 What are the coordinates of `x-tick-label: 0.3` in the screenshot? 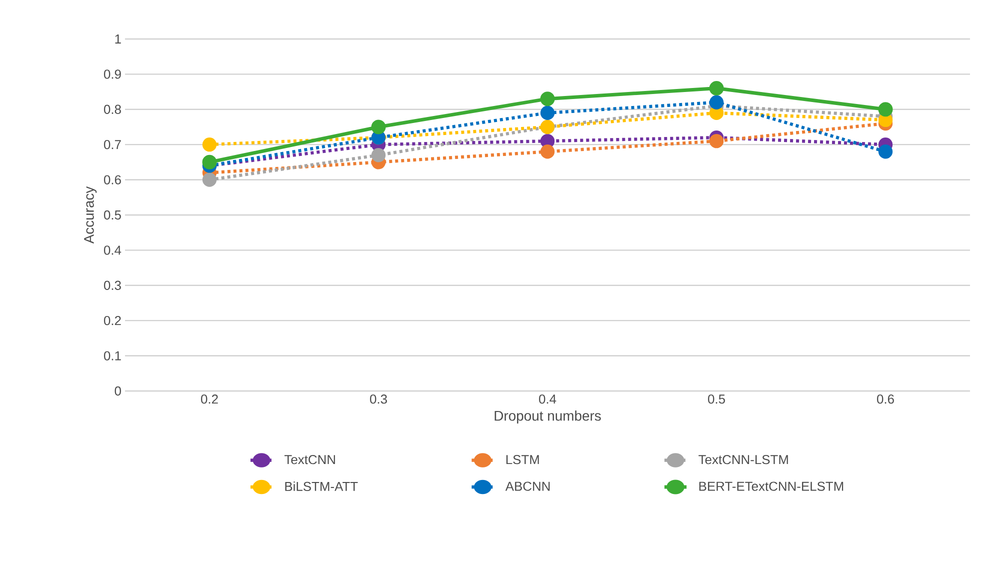 It's located at (378, 399).